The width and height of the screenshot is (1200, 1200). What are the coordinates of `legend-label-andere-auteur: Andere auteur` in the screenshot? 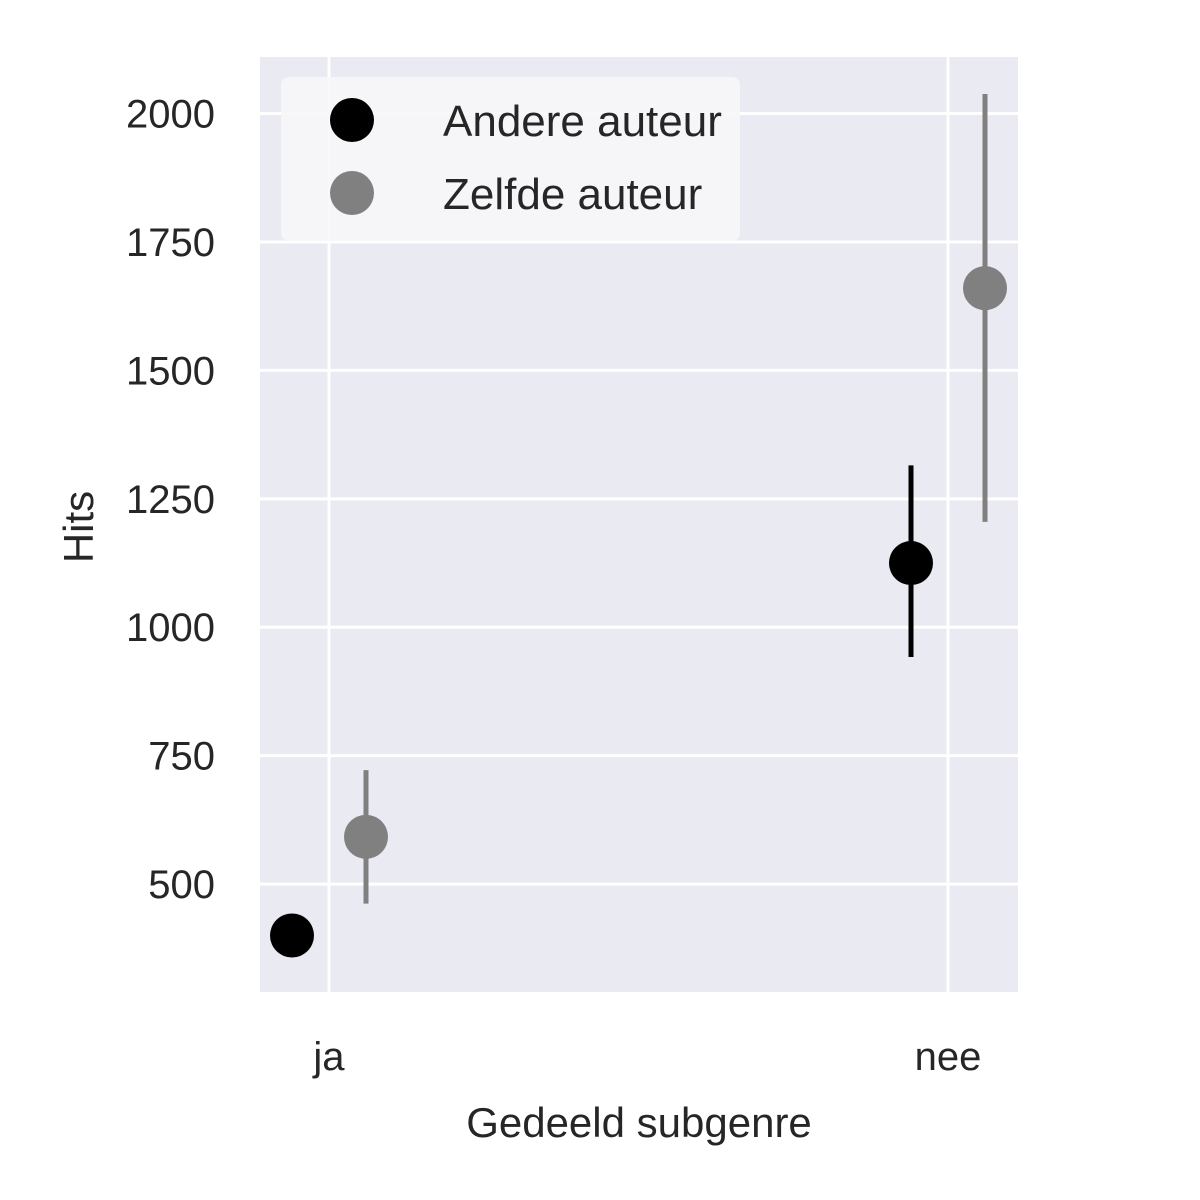 It's located at (582, 121).